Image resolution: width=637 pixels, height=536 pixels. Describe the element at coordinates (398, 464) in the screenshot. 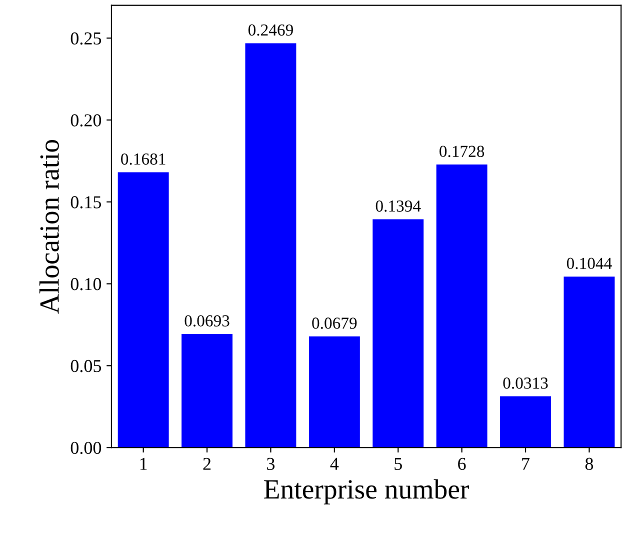

I see `x-tick-label: 5` at that location.